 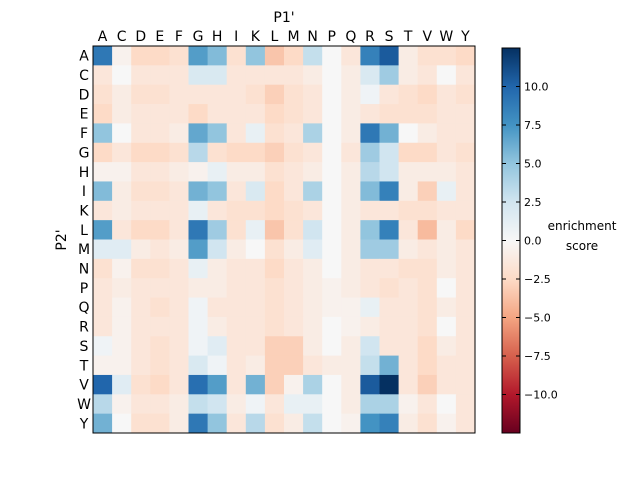 What do you see at coordinates (465, 152) in the screenshot?
I see `heatmap-cell-G-Y` at bounding box center [465, 152].